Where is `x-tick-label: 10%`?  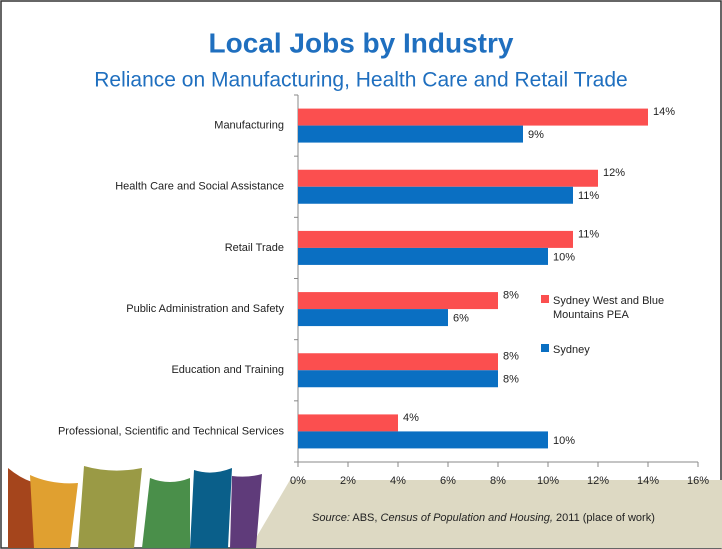
x-tick-label: 10% is located at coordinates (548, 481).